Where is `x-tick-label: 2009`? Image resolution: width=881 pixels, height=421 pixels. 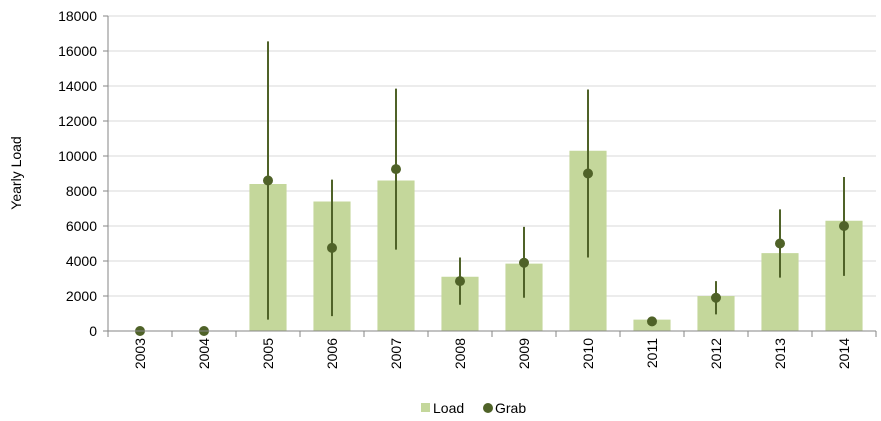 x-tick-label: 2009 is located at coordinates (524, 353).